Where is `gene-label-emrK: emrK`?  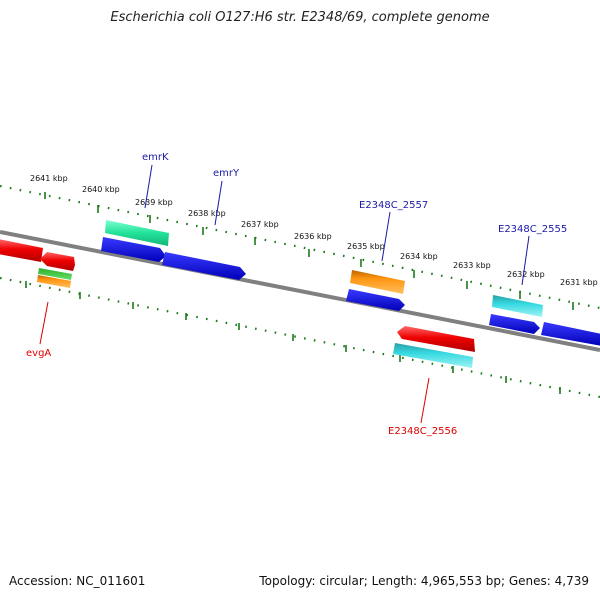 gene-label-emrK: emrK is located at coordinates (155, 157).